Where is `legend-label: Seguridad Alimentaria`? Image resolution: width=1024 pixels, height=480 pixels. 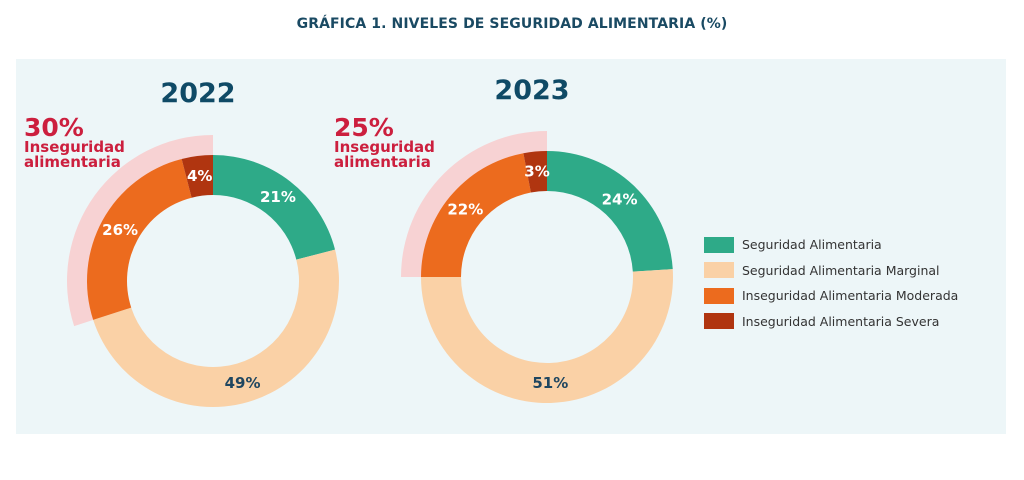
legend-label: Seguridad Alimentaria is located at coordinates (812, 245).